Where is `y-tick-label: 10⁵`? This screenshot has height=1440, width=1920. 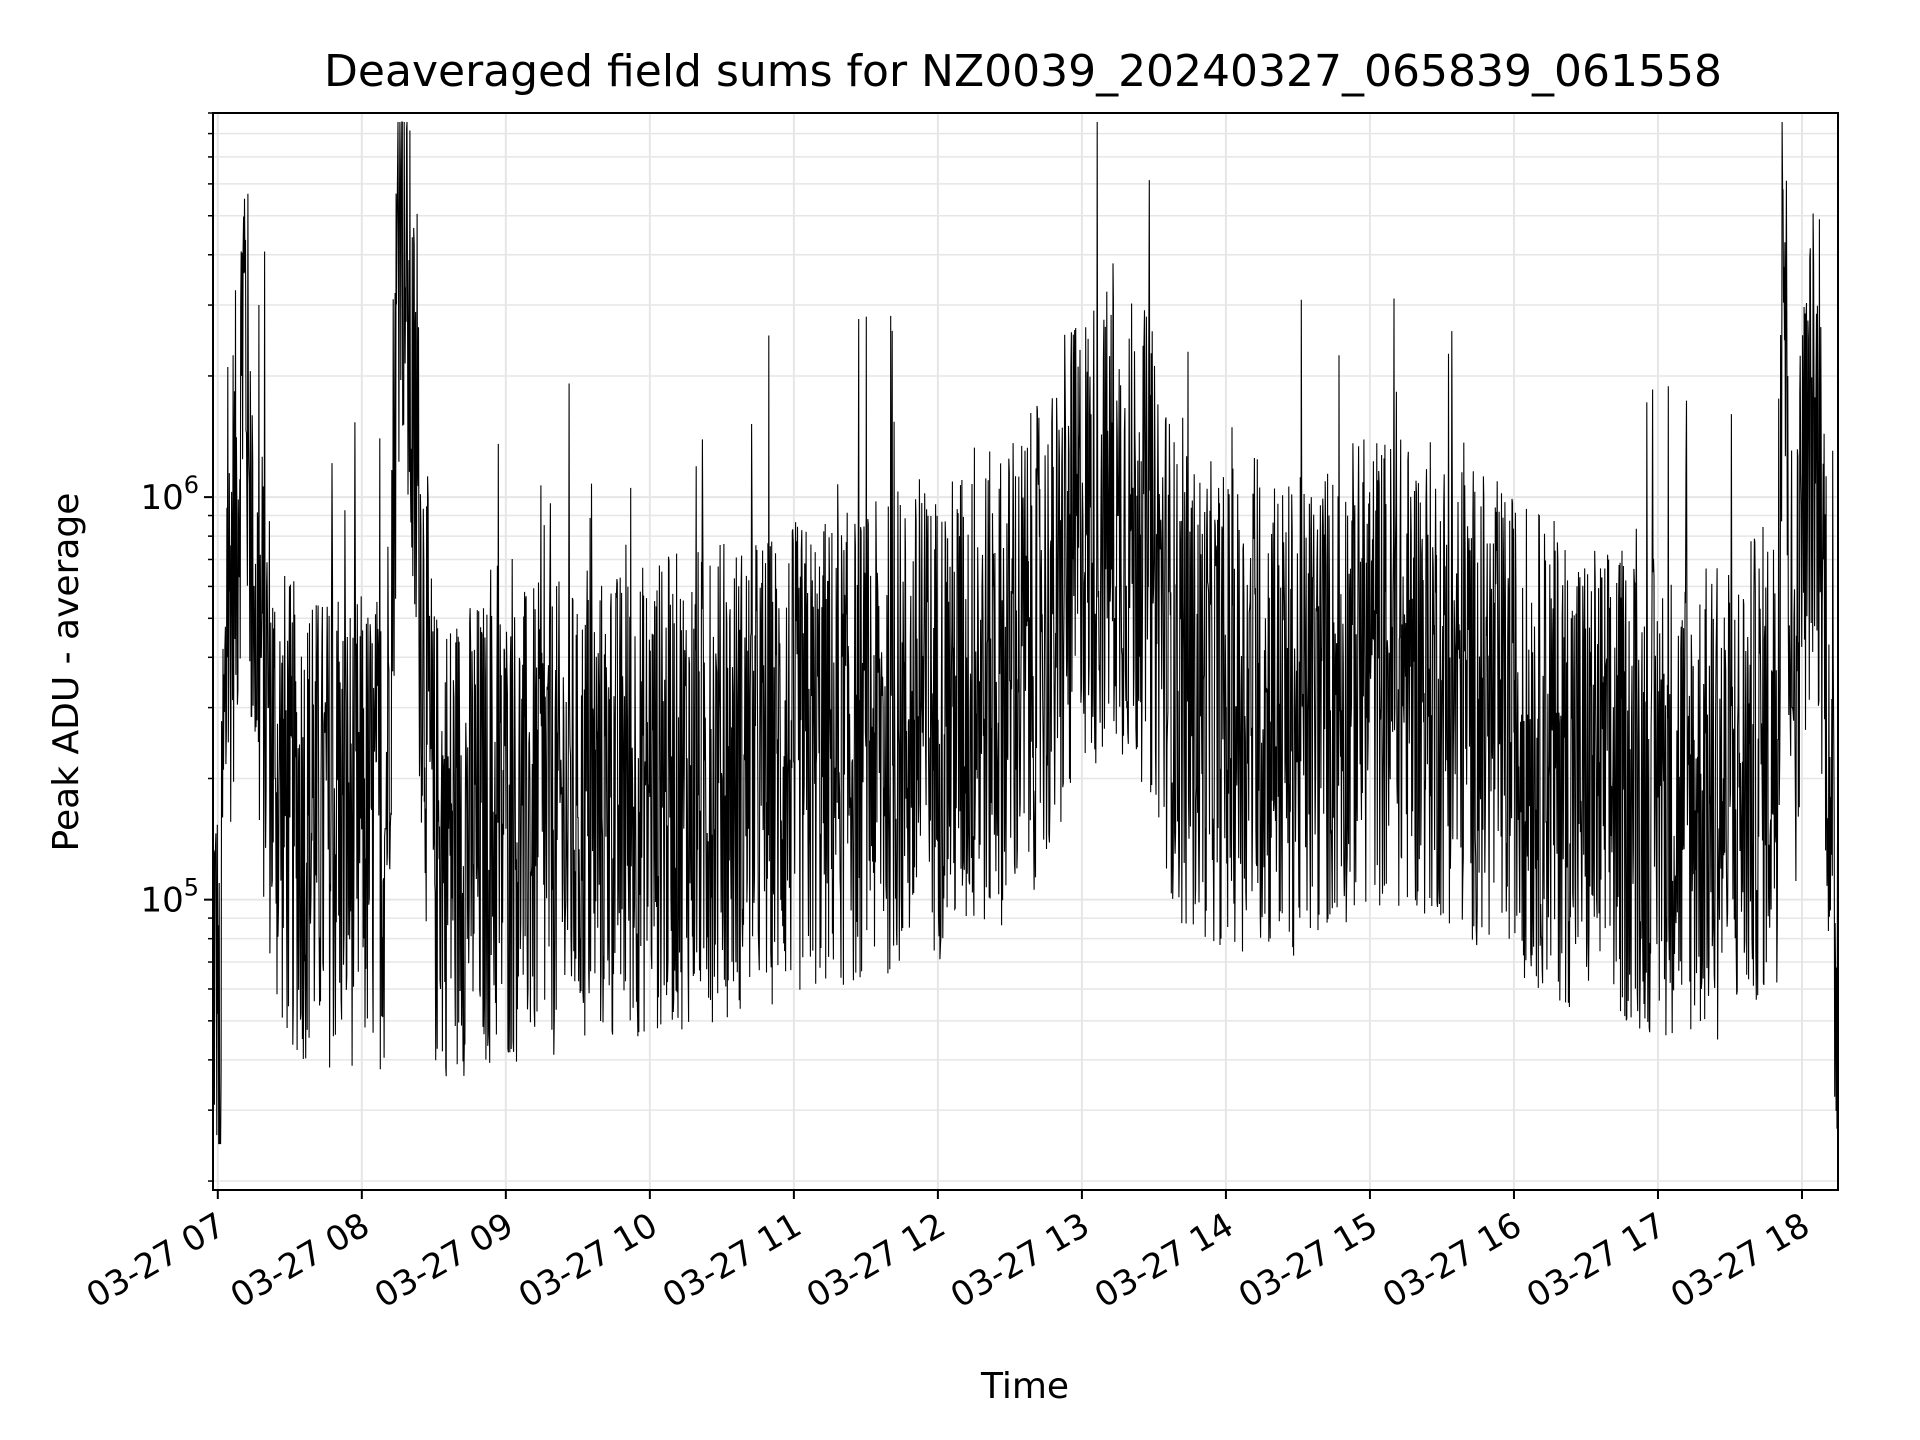 y-tick-label: 10⁵ is located at coordinates (169, 897).